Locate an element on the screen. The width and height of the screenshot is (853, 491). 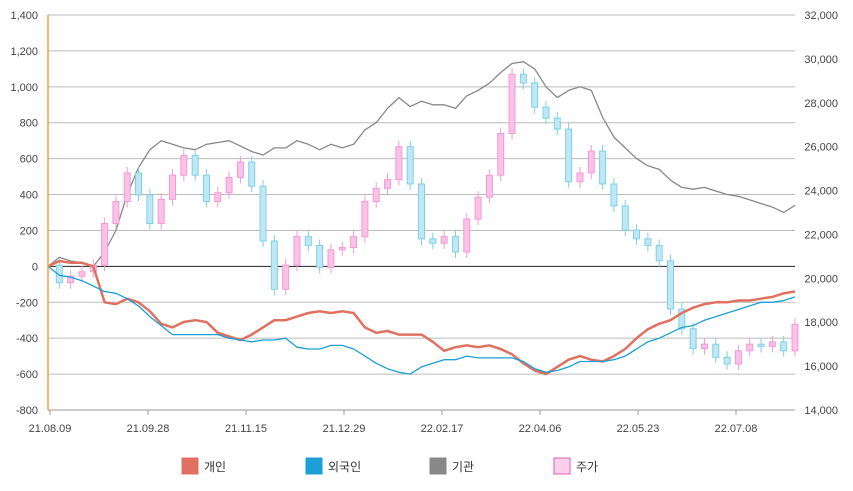
legend-label: 기관 is located at coordinates (463, 467).